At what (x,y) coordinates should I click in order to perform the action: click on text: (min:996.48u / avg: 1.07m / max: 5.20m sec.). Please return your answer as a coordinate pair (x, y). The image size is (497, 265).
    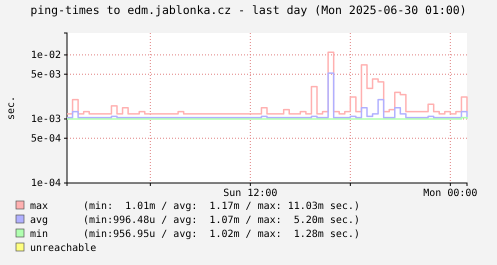
    Looking at the image, I should click on (221, 220).